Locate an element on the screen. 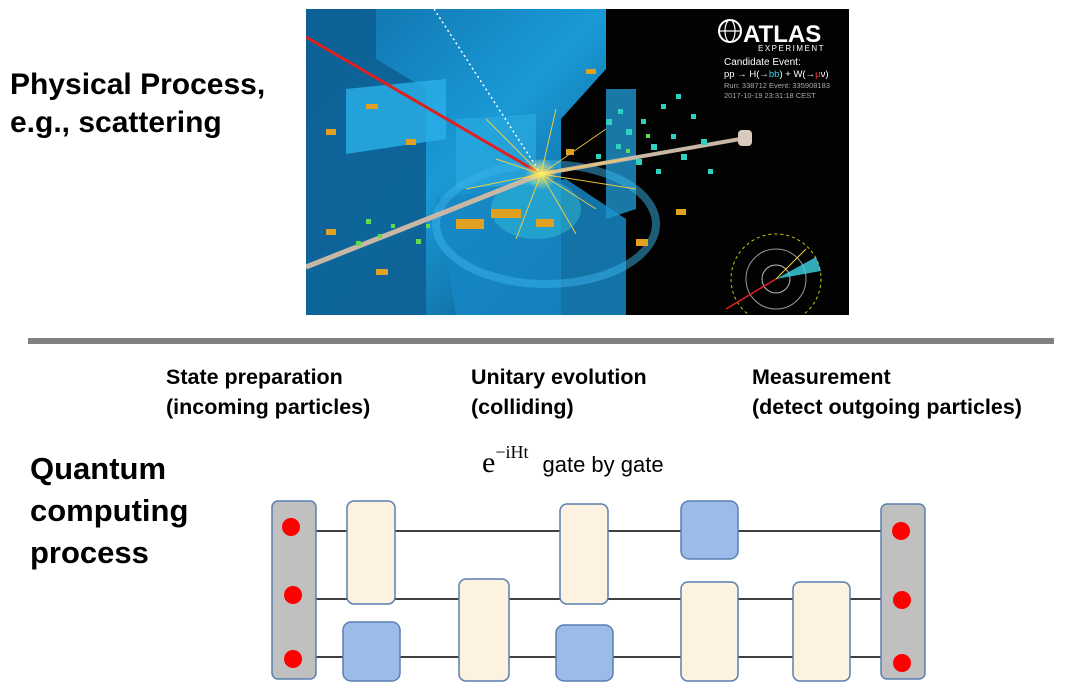 The height and width of the screenshot is (683, 1080). hit-cluster-green is located at coordinates (503, 190).